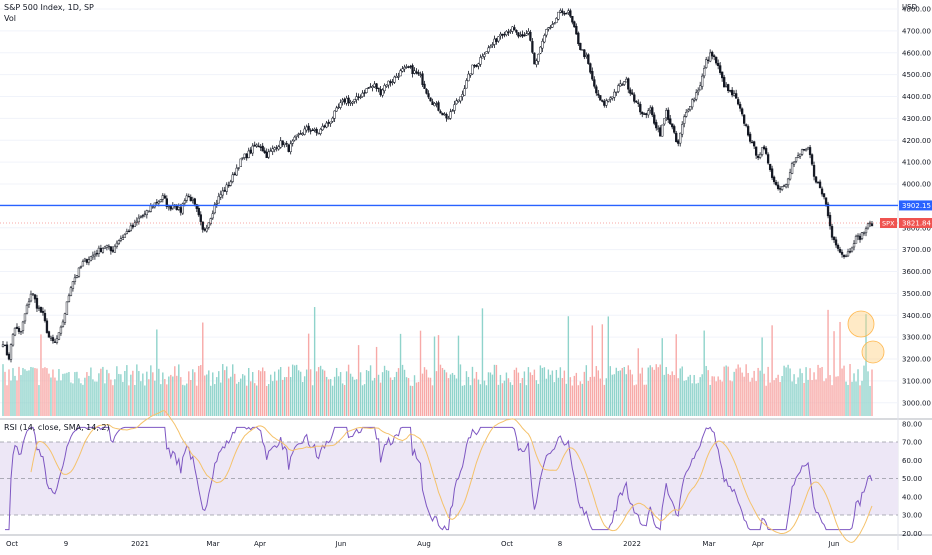 Image resolution: width=932 pixels, height=555 pixels. What do you see at coordinates (57, 427) in the screenshot?
I see `rsi-legend: RSI (14, close, SMA, 14, 2)` at bounding box center [57, 427].